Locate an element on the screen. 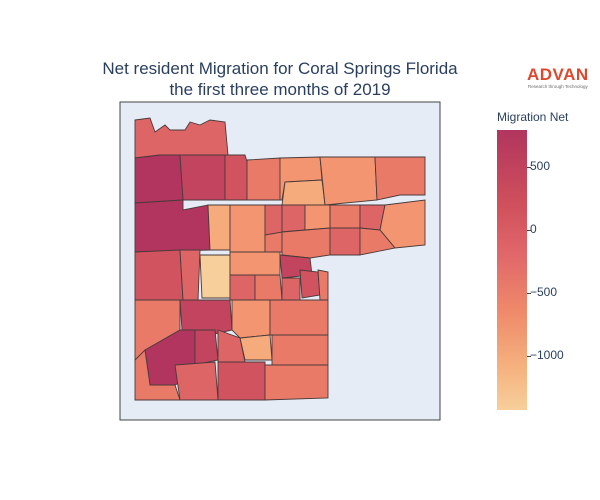  colorbar is located at coordinates (512, 270).